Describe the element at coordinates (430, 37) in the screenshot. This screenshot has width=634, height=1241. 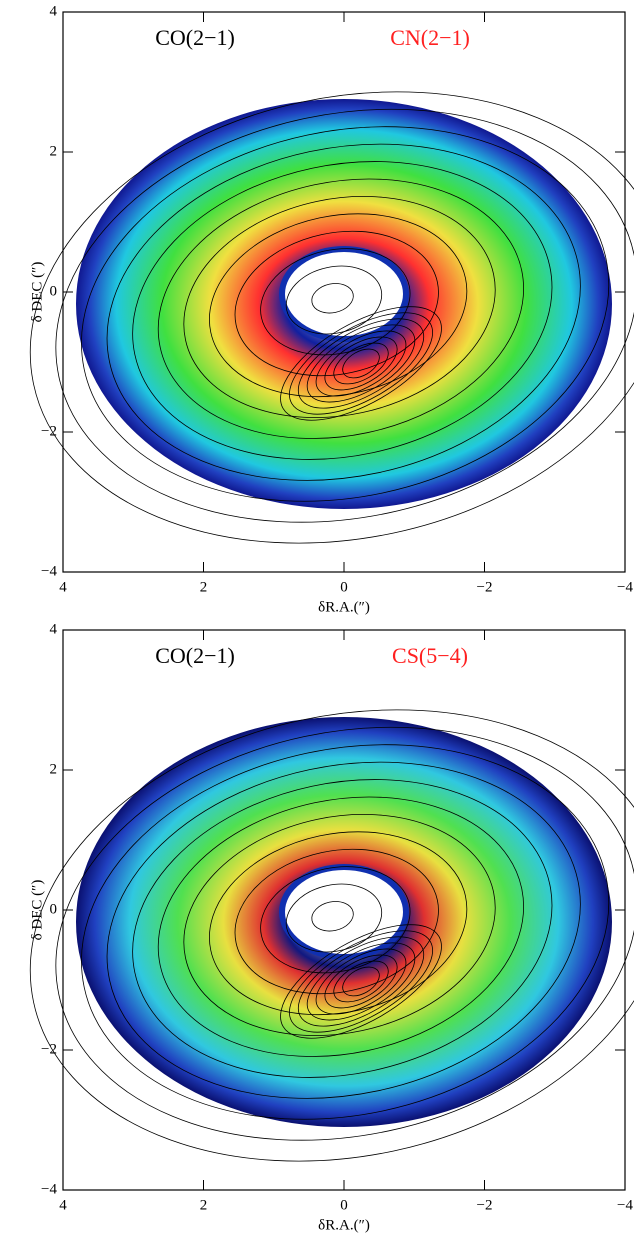
I see `panel-label: CN(2−1)` at that location.